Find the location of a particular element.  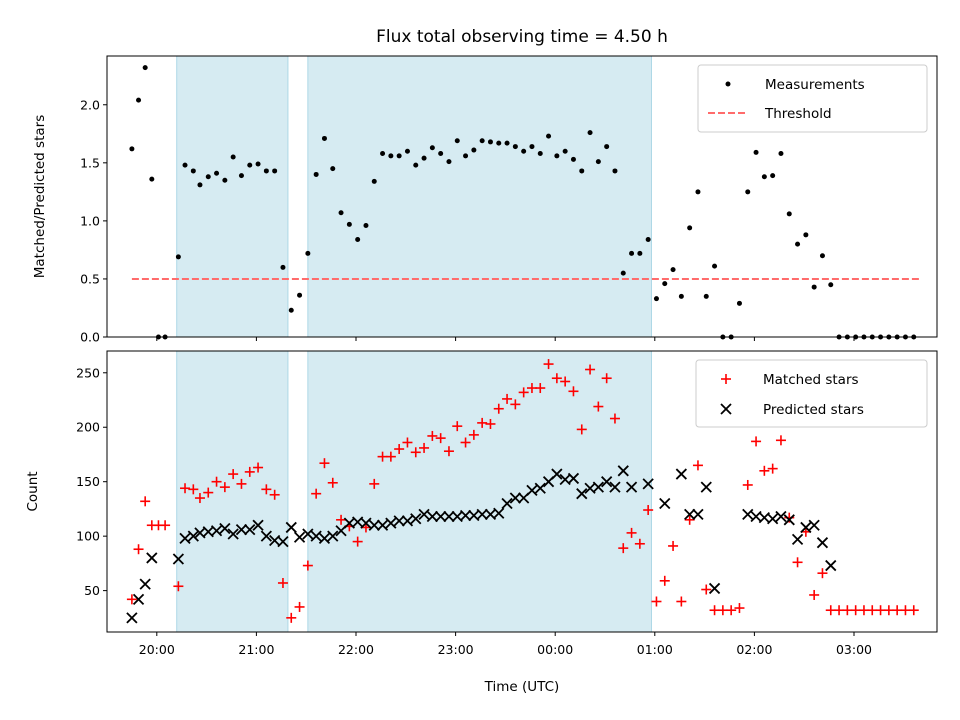

legend-cross-glyph is located at coordinates (726, 409).